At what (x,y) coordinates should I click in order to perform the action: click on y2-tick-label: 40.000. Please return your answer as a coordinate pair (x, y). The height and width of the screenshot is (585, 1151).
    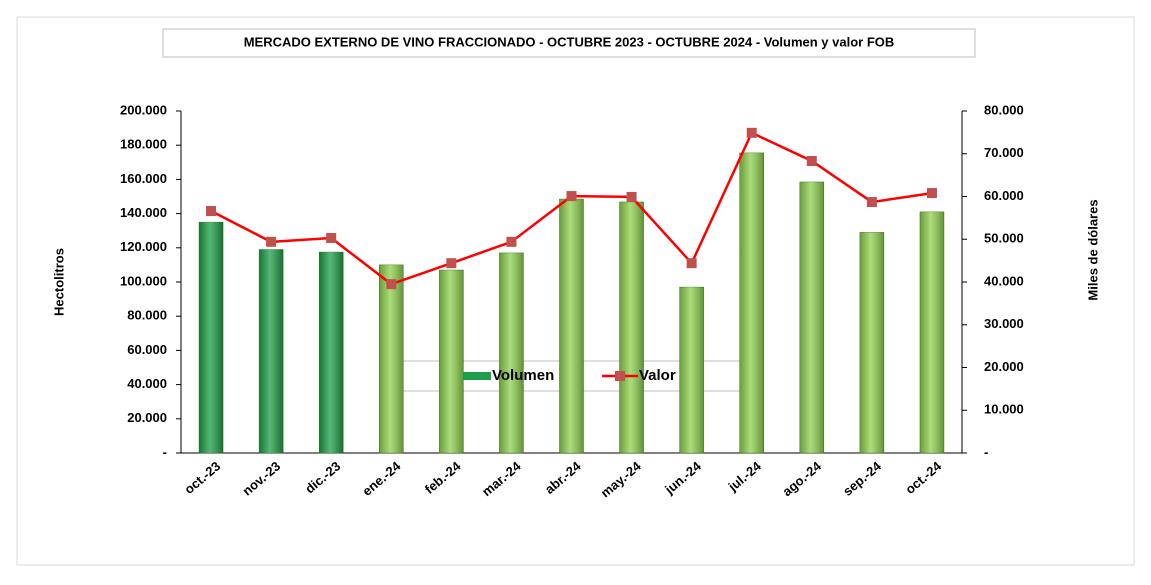
    Looking at the image, I should click on (1004, 280).